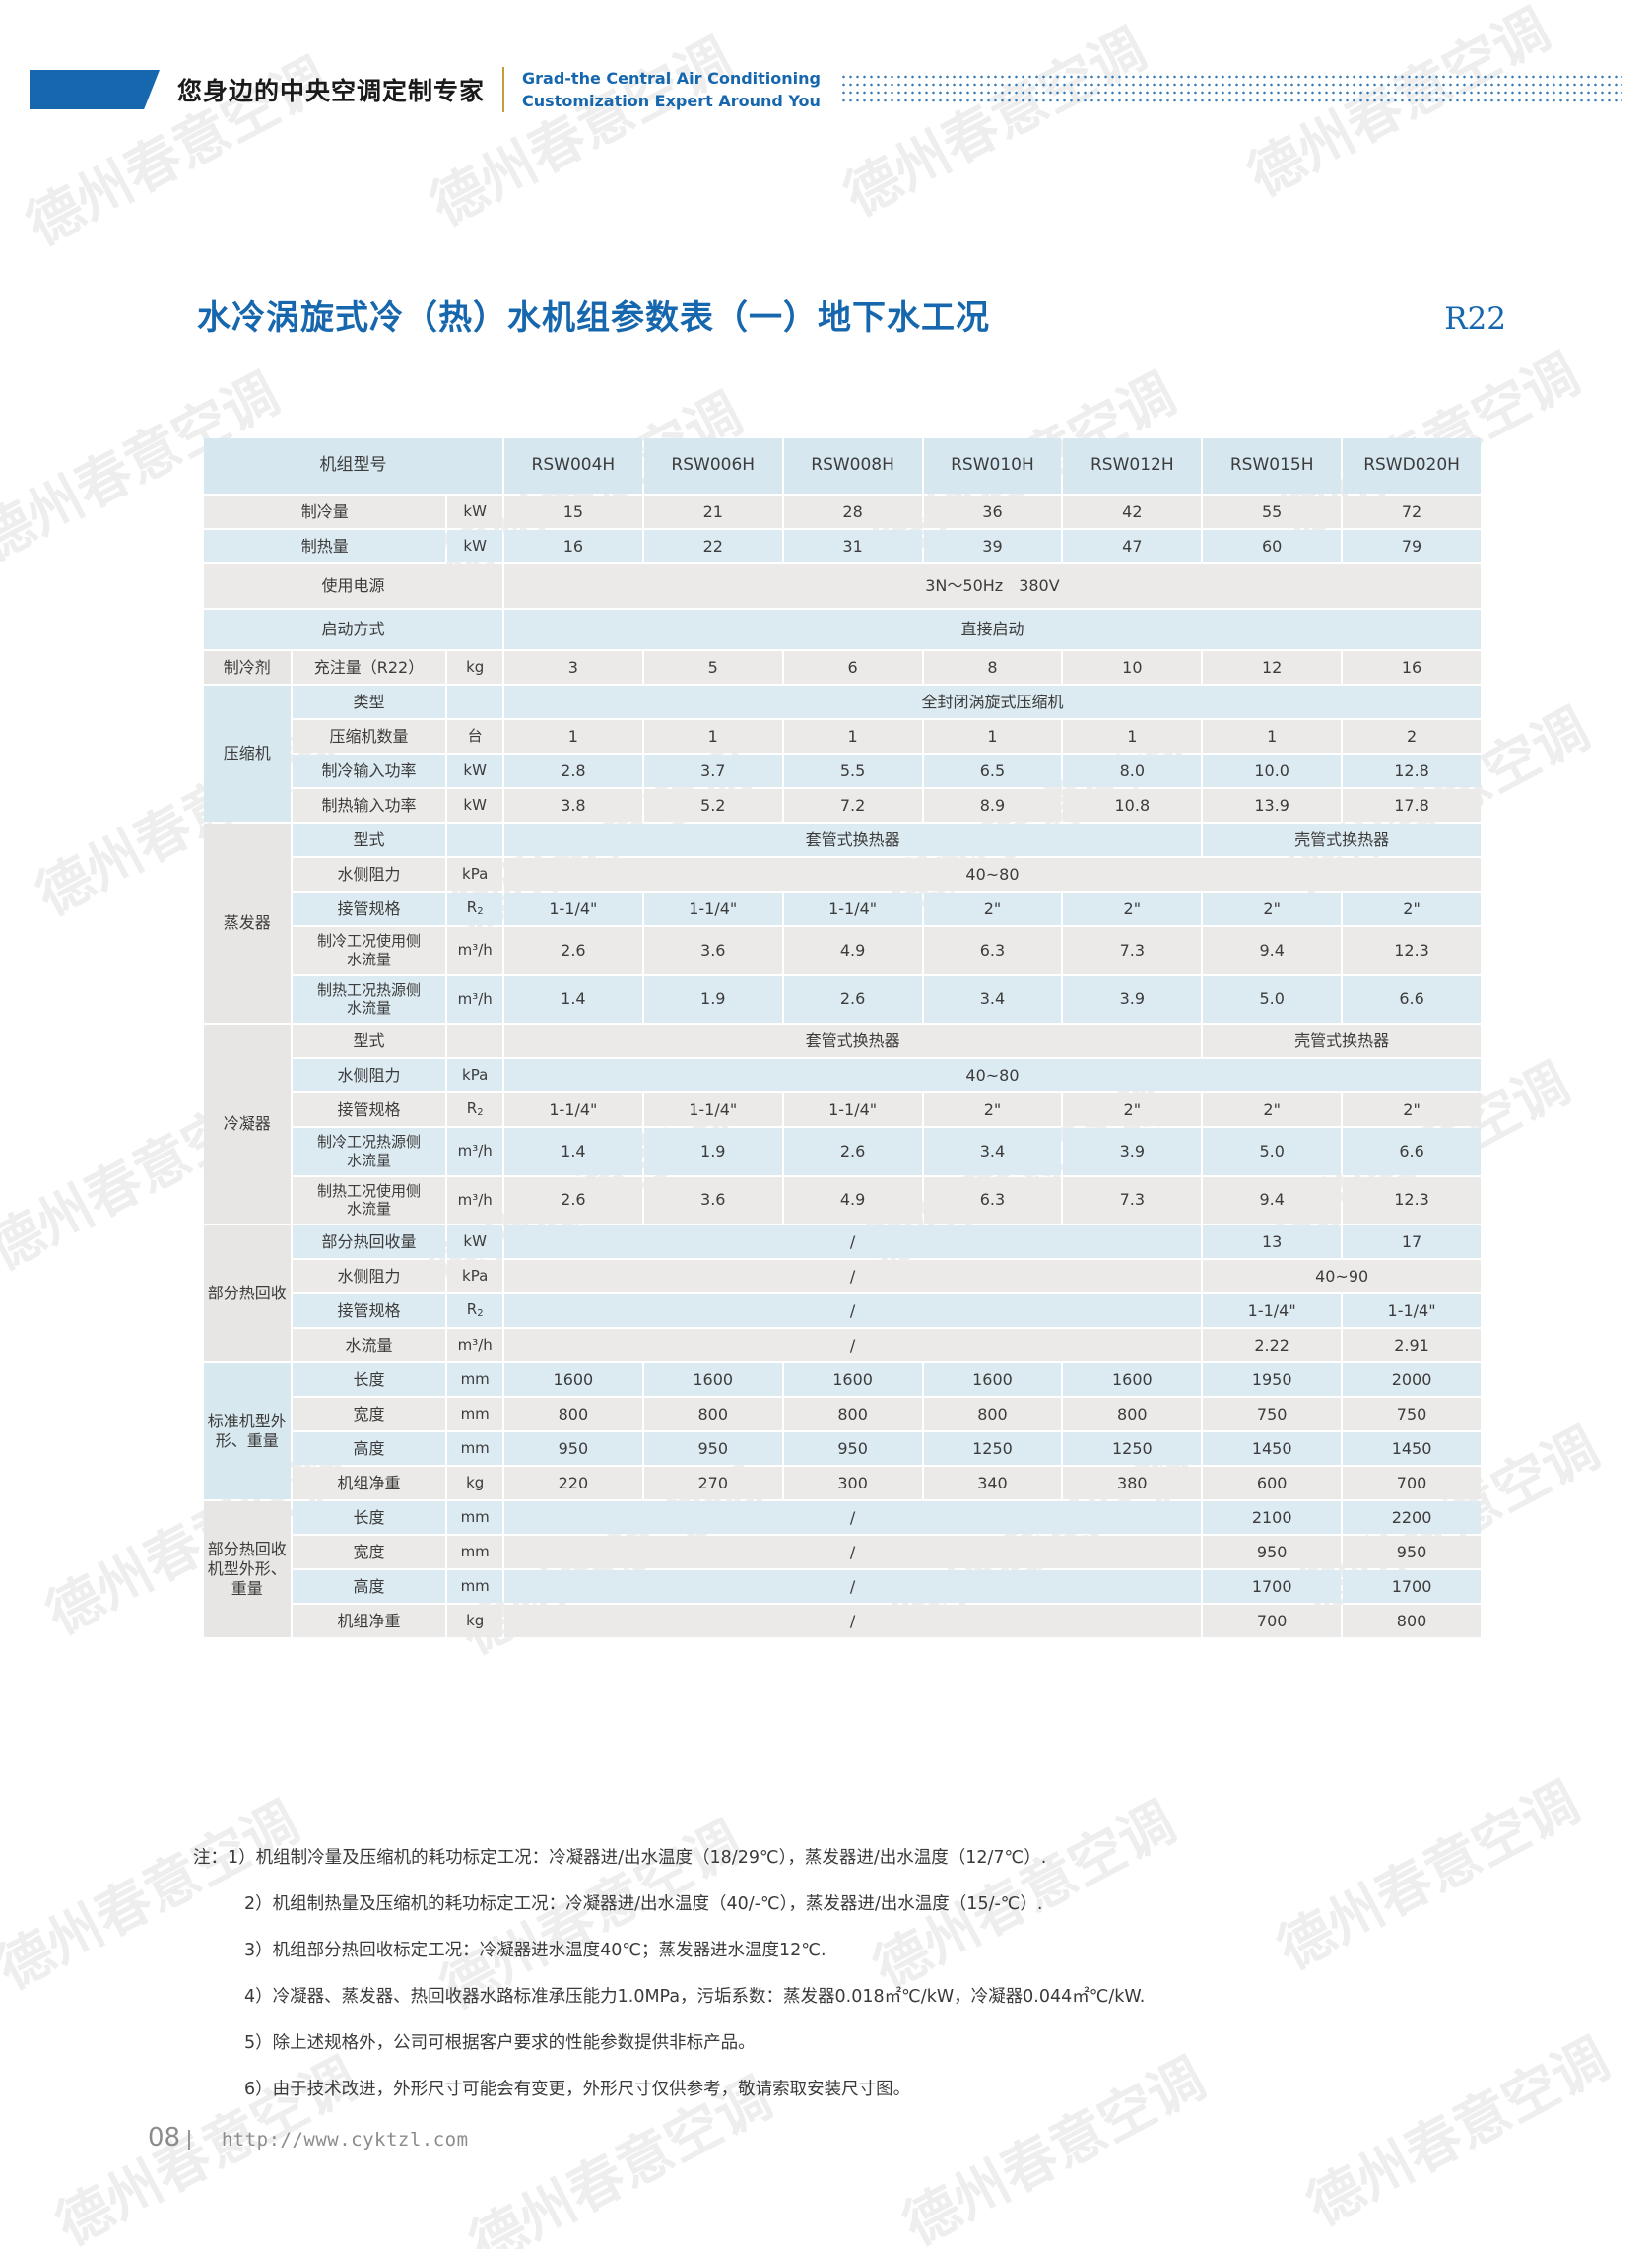  Describe the element at coordinates (852, 1200) in the screenshot. I see `data-cell: 4.9` at that location.